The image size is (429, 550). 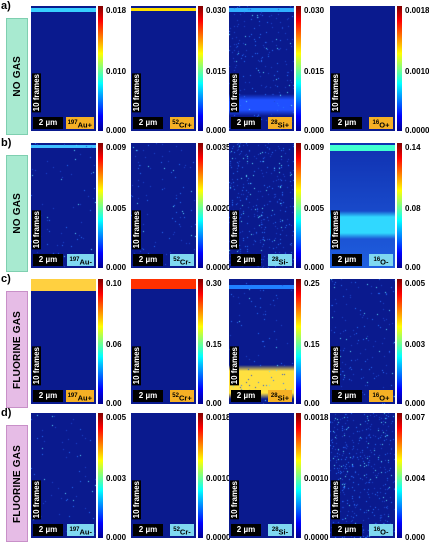 I want to click on ion-symbol: Au-, so click(x=86, y=262).